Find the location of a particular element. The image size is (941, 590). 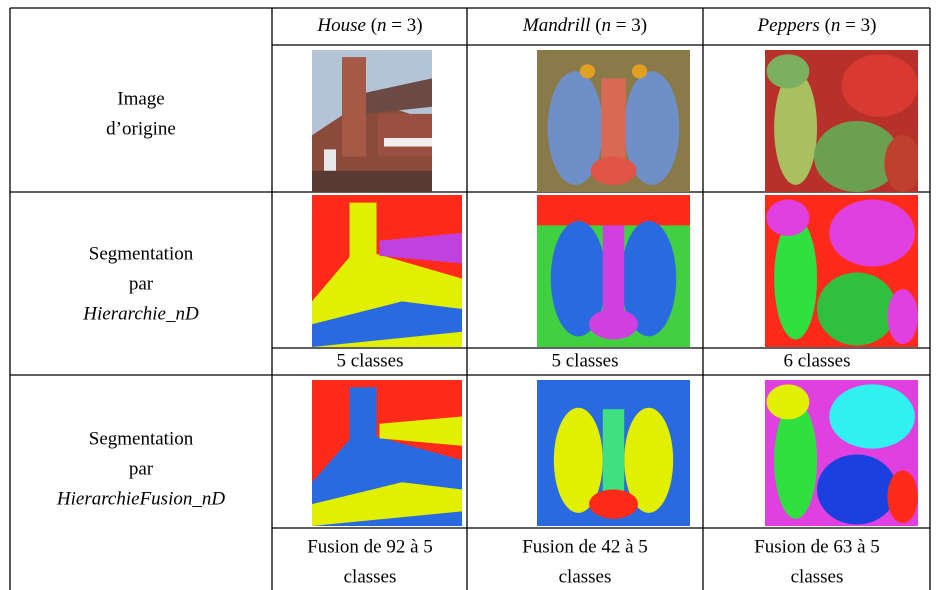

house-original is located at coordinates (372, 121).